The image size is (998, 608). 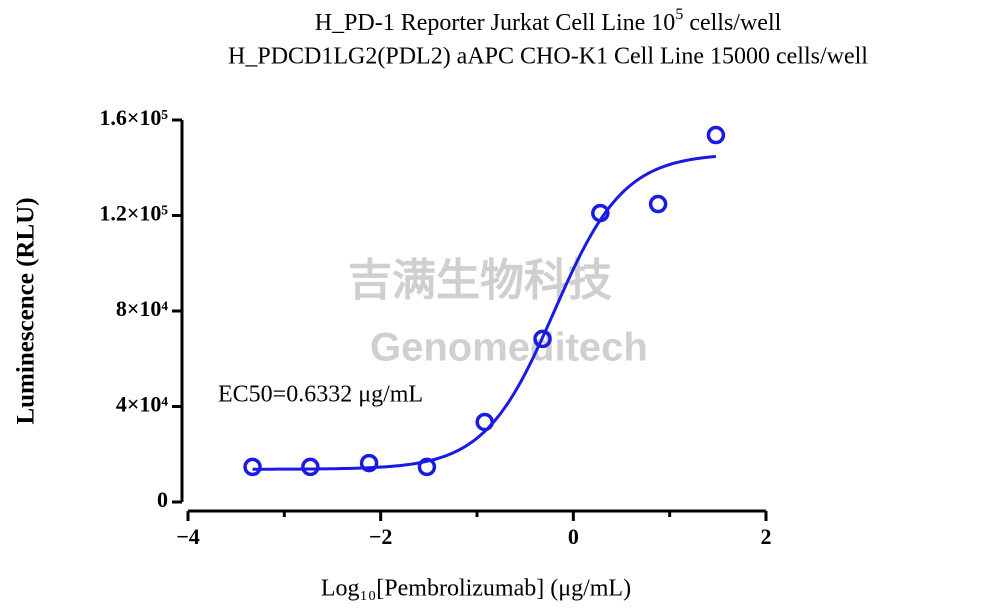 What do you see at coordinates (480, 280) in the screenshot?
I see `watermark: 吉满生物科技` at bounding box center [480, 280].